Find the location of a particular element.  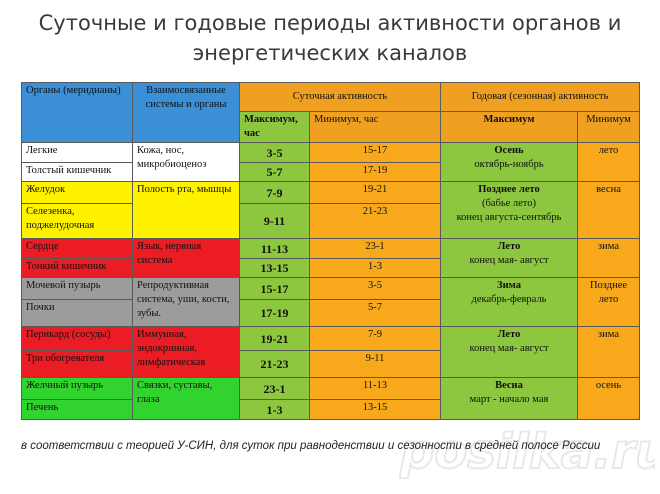

table-row: Тонкий кишечник 13-15 1-3 is located at coordinates (330, 268).